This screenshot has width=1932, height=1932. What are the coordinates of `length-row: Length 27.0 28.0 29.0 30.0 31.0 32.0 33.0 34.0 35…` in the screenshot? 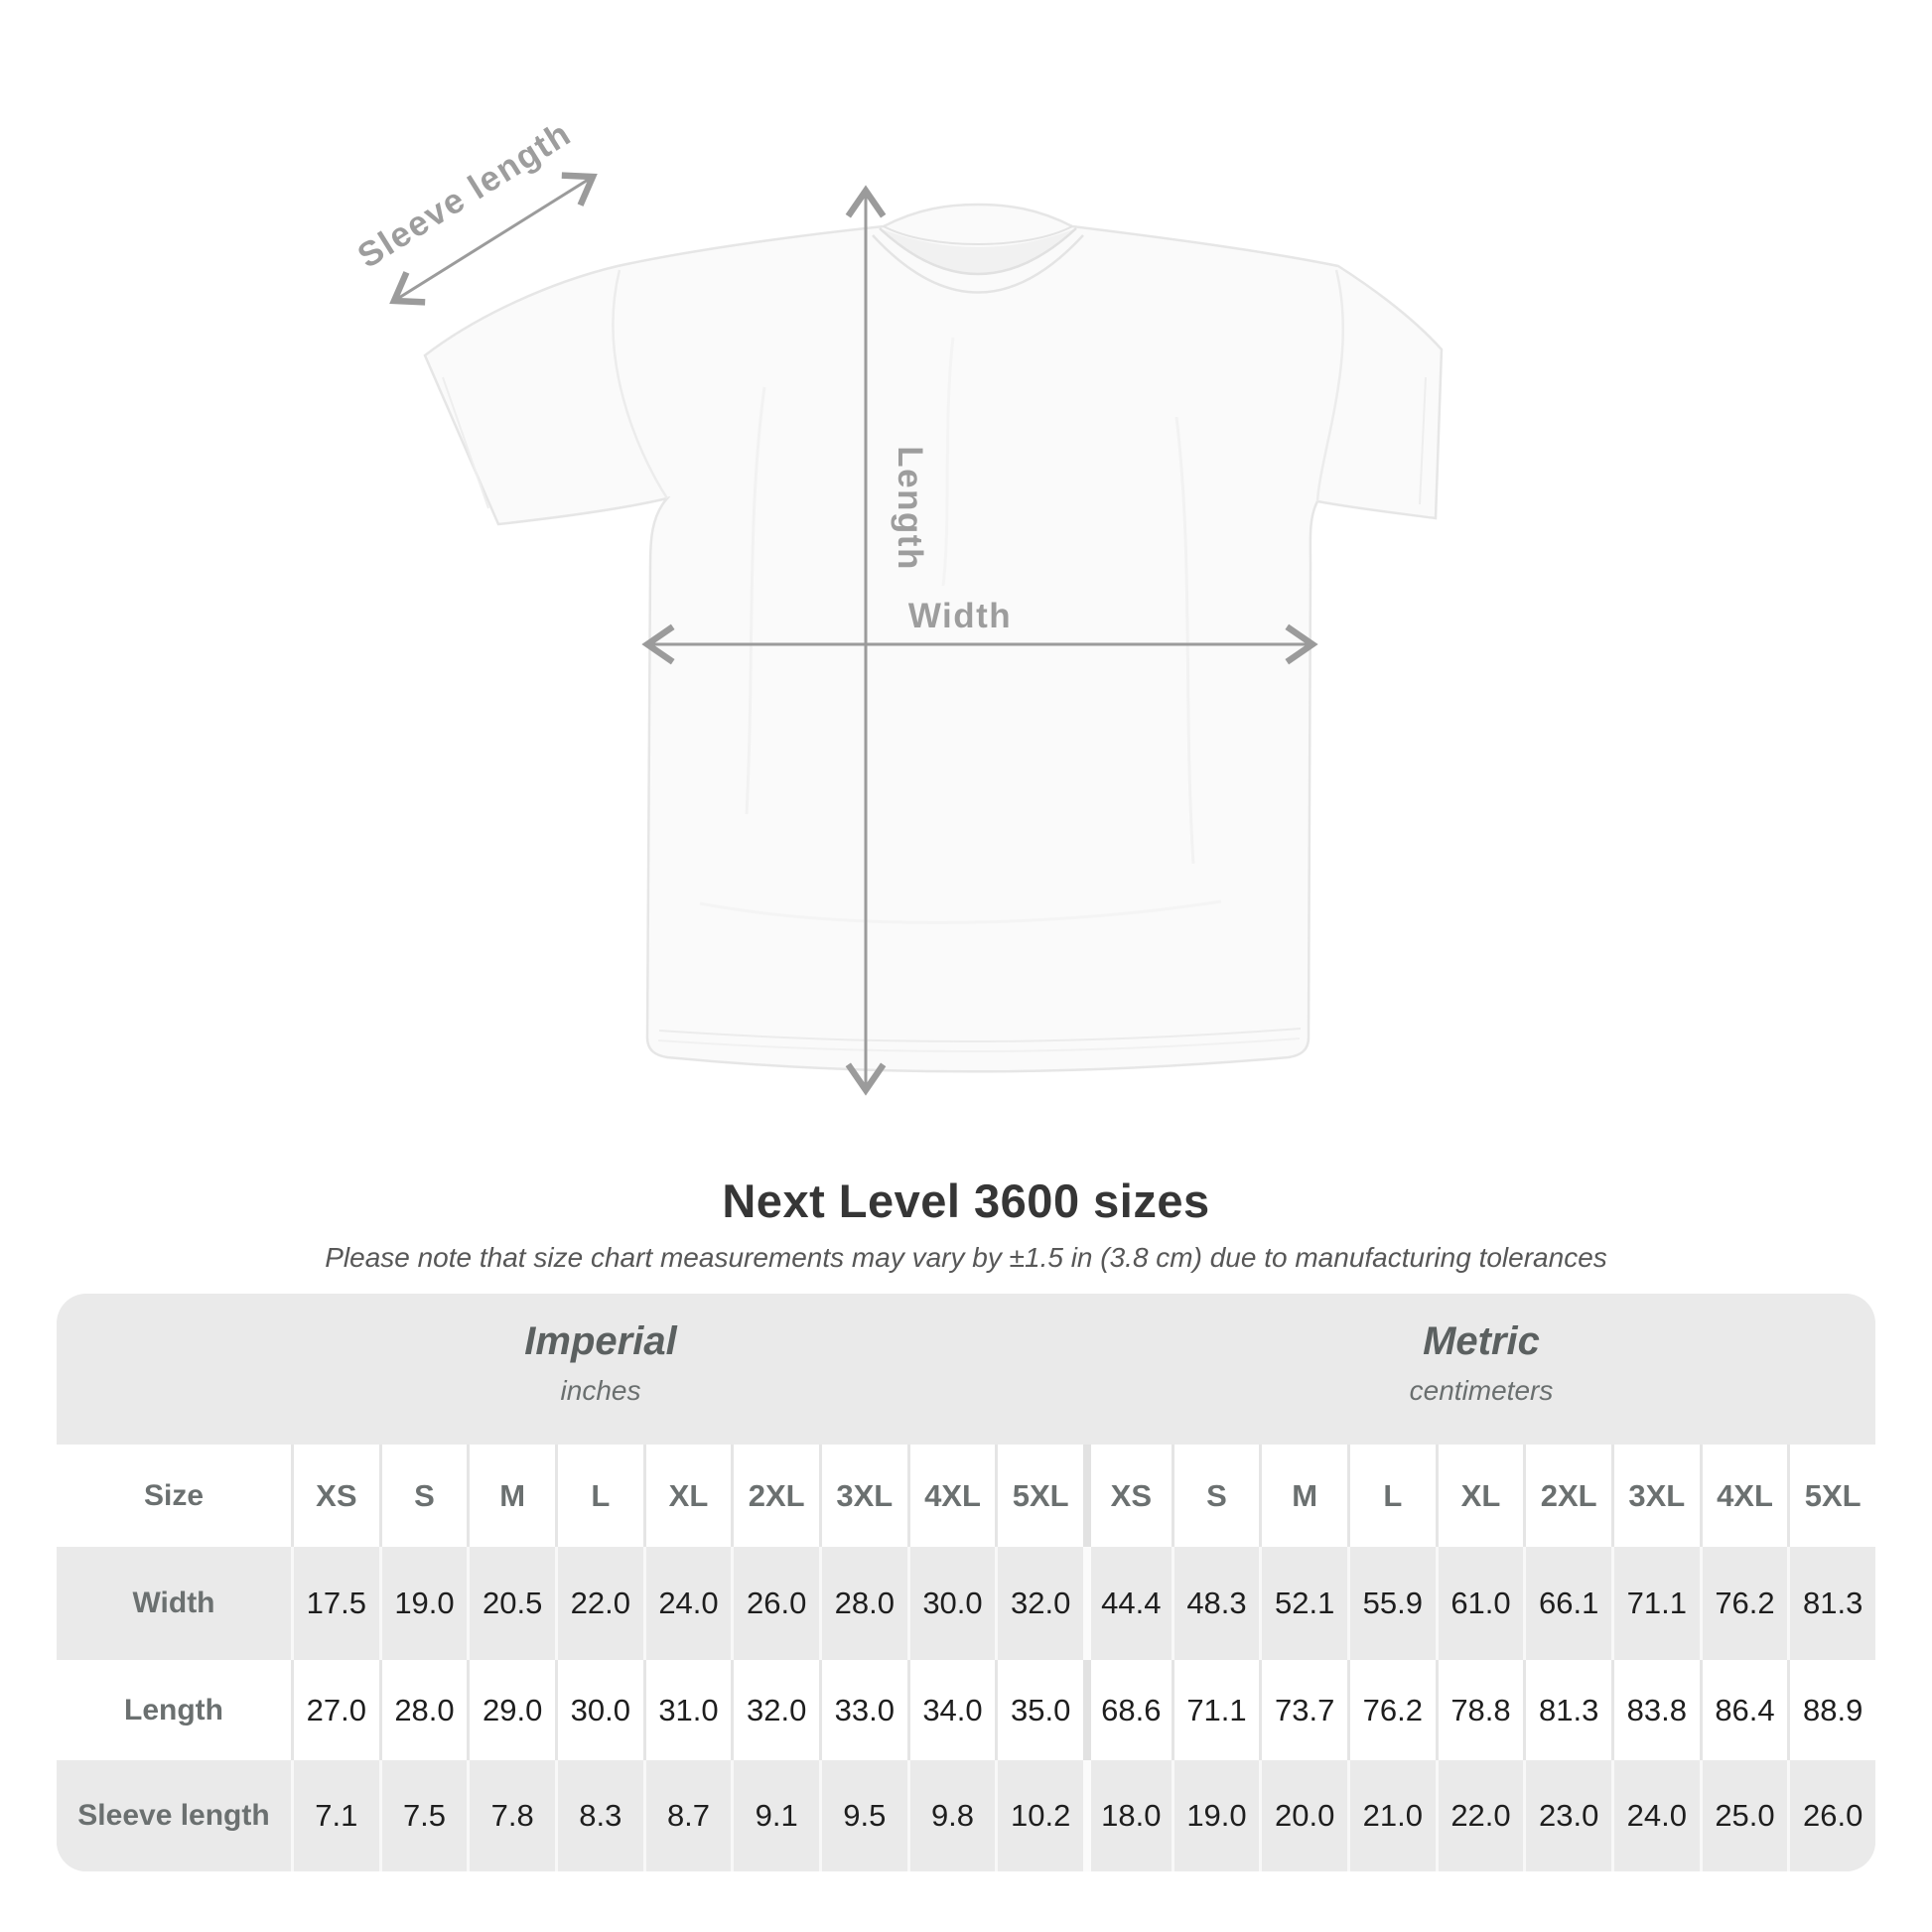 It's located at (966, 1710).